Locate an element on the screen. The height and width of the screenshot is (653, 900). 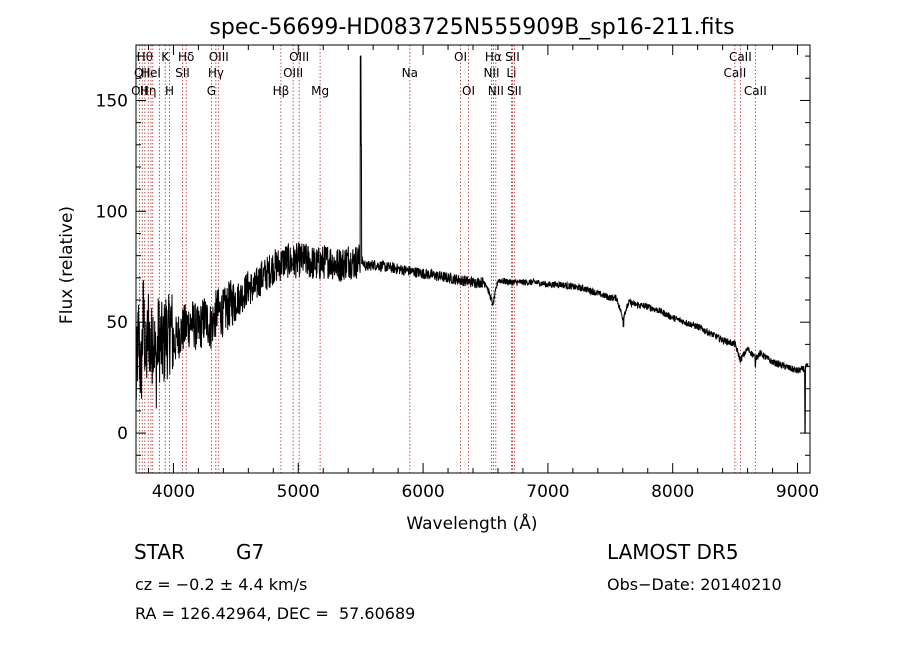
survey-name: LAMOST DR5 is located at coordinates (673, 552).